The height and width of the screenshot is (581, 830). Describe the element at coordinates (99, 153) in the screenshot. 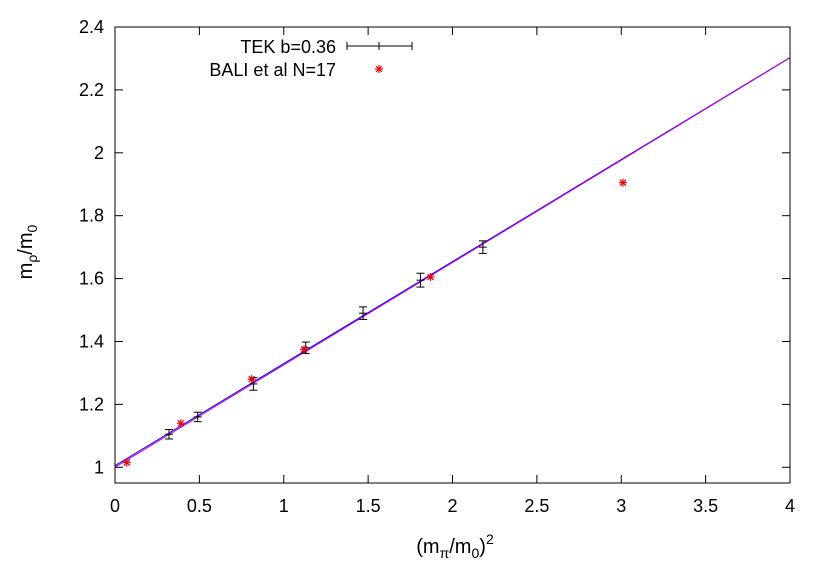

I see `y-tick-label: 2` at that location.